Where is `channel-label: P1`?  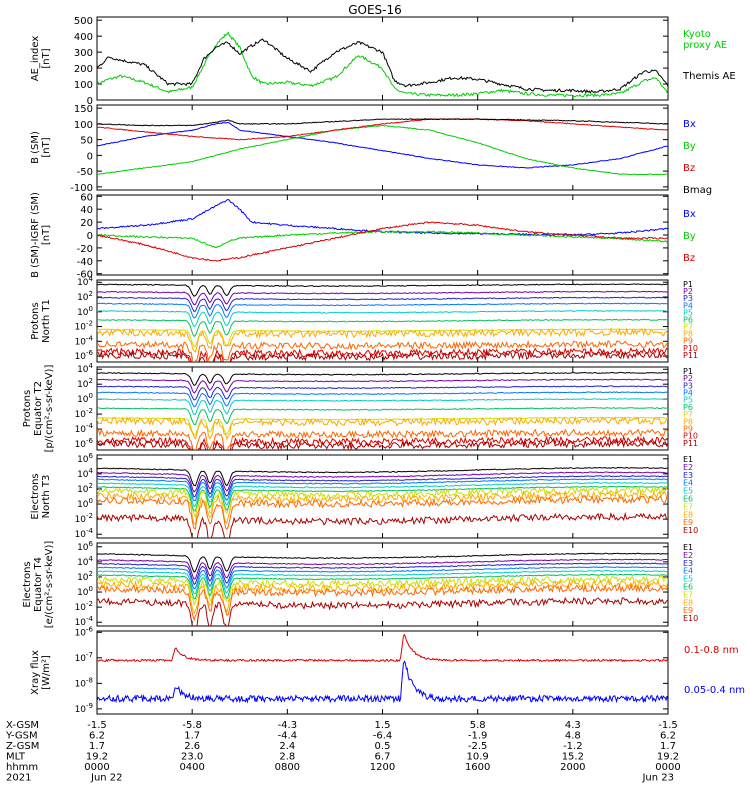
channel-label: P1 is located at coordinates (688, 371).